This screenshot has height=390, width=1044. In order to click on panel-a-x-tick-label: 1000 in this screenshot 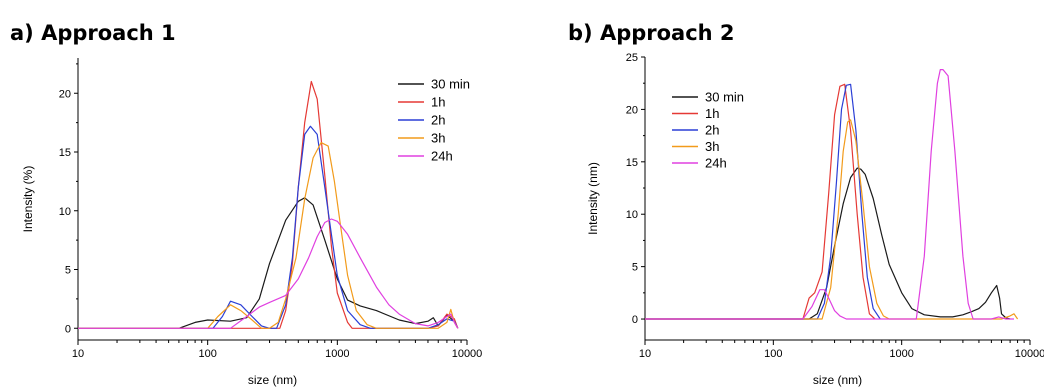, I will do `click(337, 354)`.